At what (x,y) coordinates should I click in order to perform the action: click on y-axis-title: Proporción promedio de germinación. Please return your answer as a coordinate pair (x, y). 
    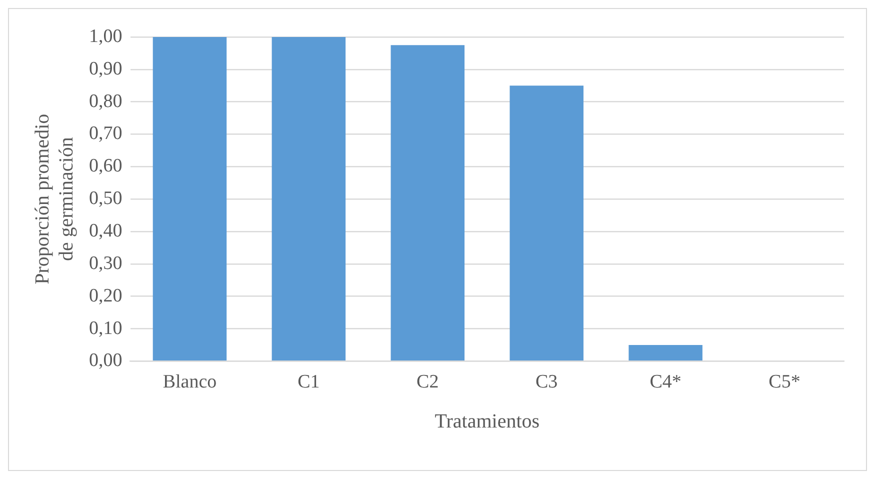
    Looking at the image, I should click on (54, 199).